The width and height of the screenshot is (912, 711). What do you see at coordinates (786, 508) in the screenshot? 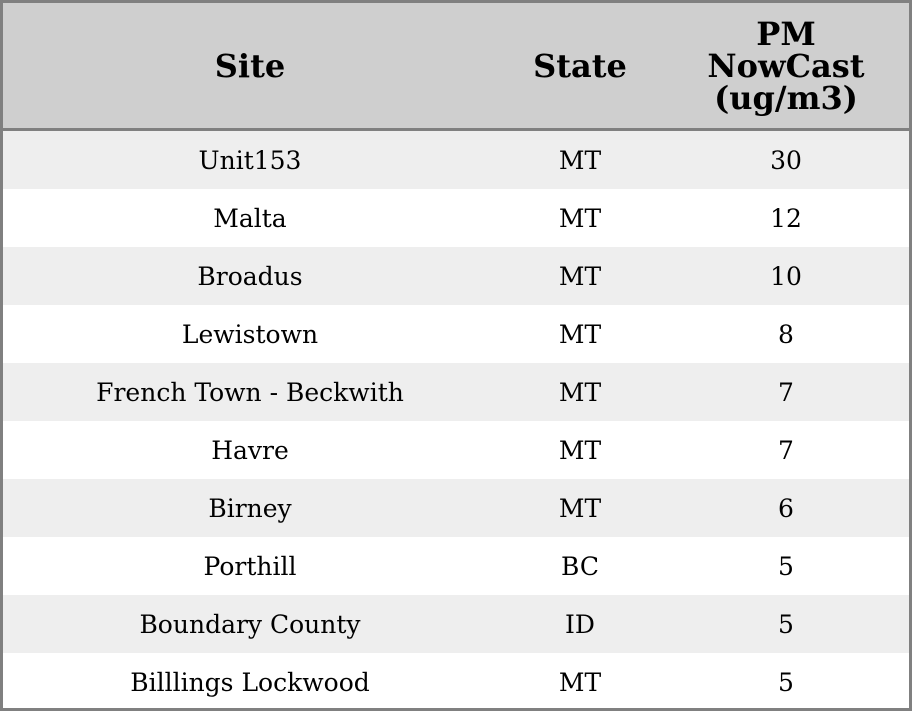
I see `cell-pm: 6` at bounding box center [786, 508].